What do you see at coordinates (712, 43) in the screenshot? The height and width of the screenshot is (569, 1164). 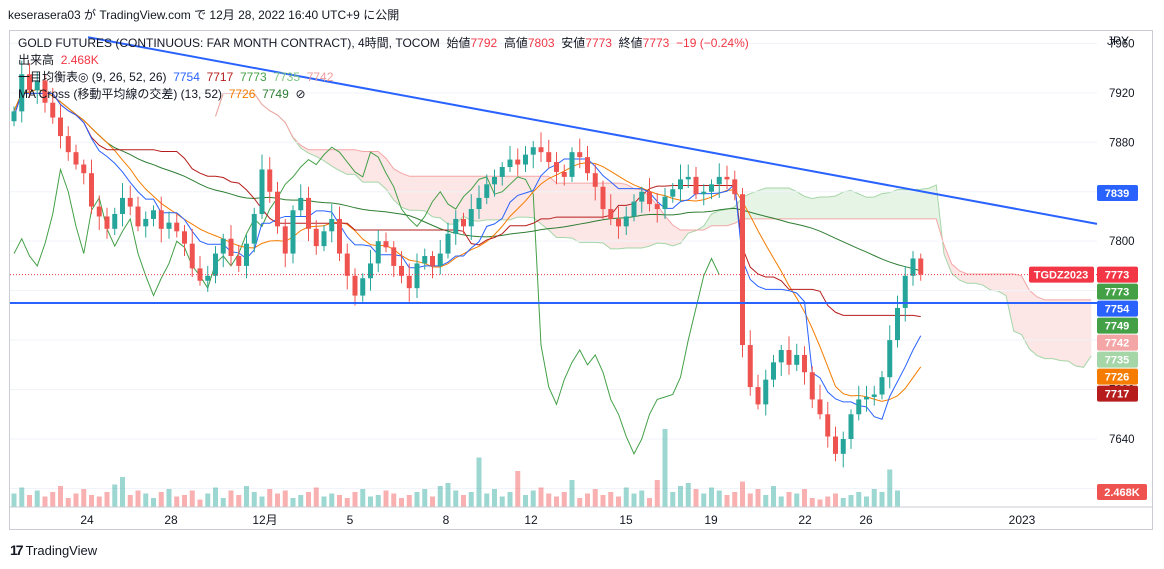 I see `change-value: −19 (−0.24%)` at bounding box center [712, 43].